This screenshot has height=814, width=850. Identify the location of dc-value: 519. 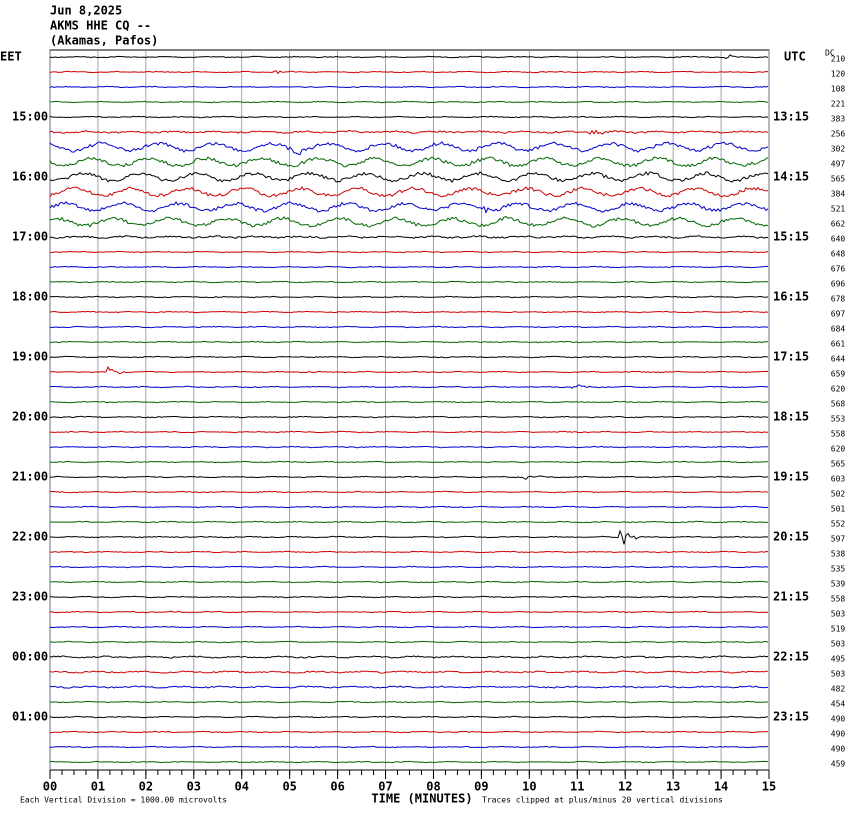
(838, 629).